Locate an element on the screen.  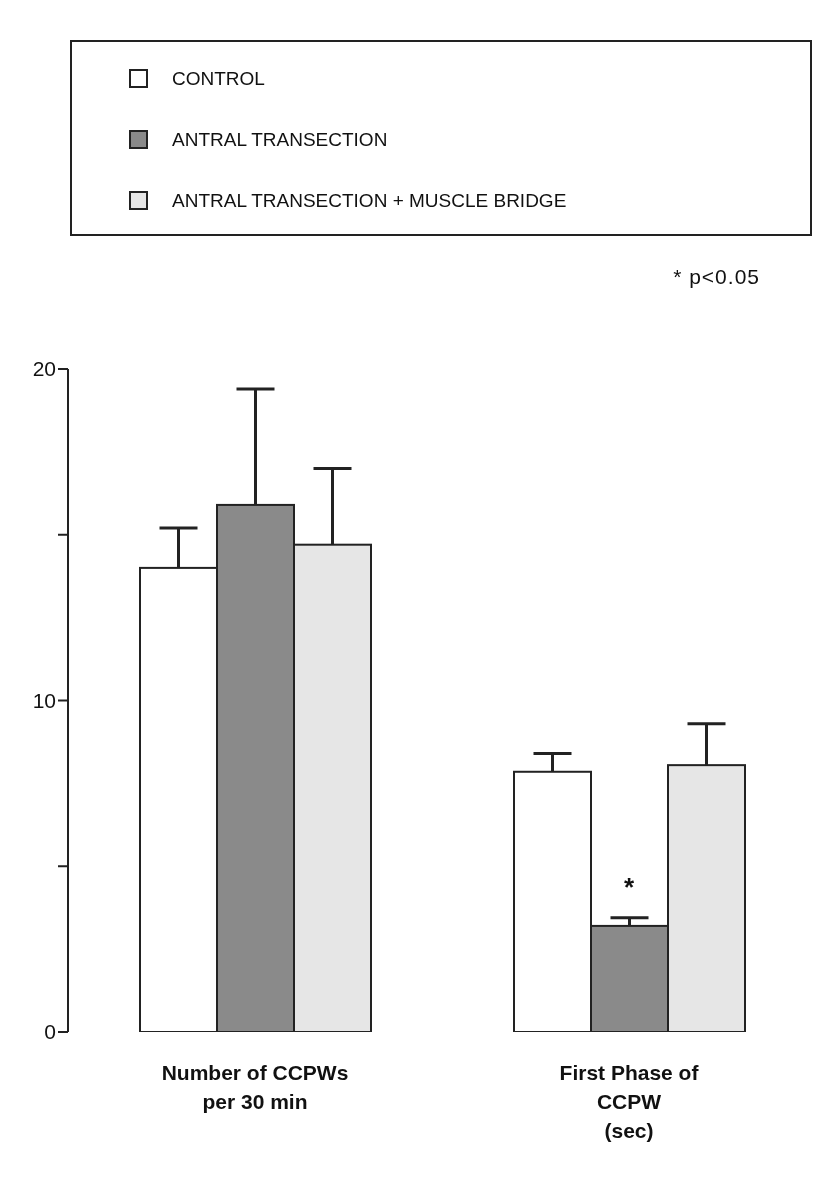
y-tick-label: 10 is located at coordinates (44, 700).